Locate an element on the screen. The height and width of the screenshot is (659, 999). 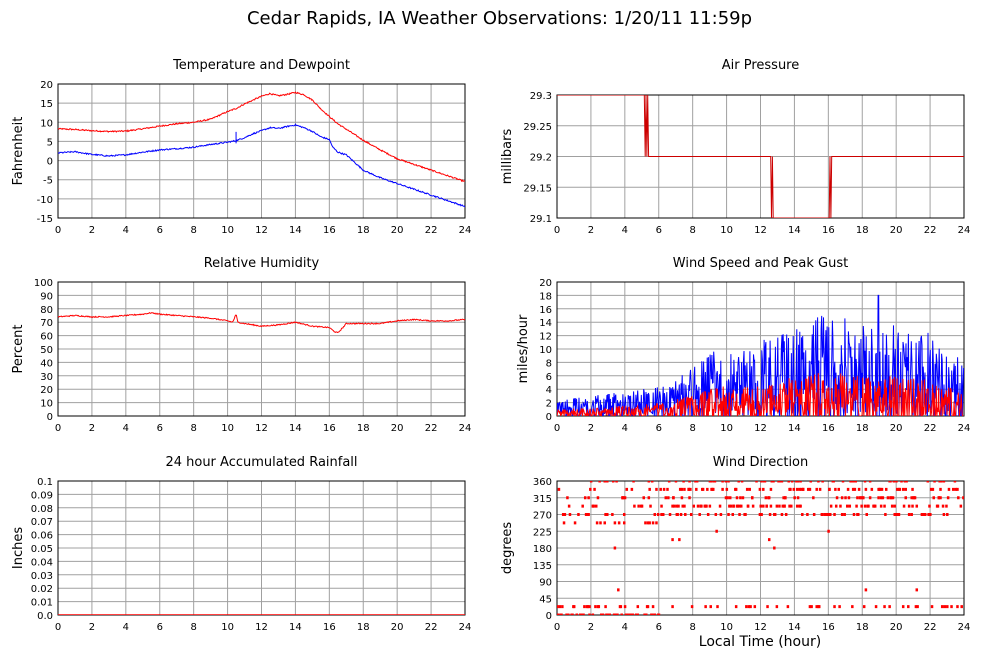
y-axis-label: Percent is located at coordinates (18, 349).